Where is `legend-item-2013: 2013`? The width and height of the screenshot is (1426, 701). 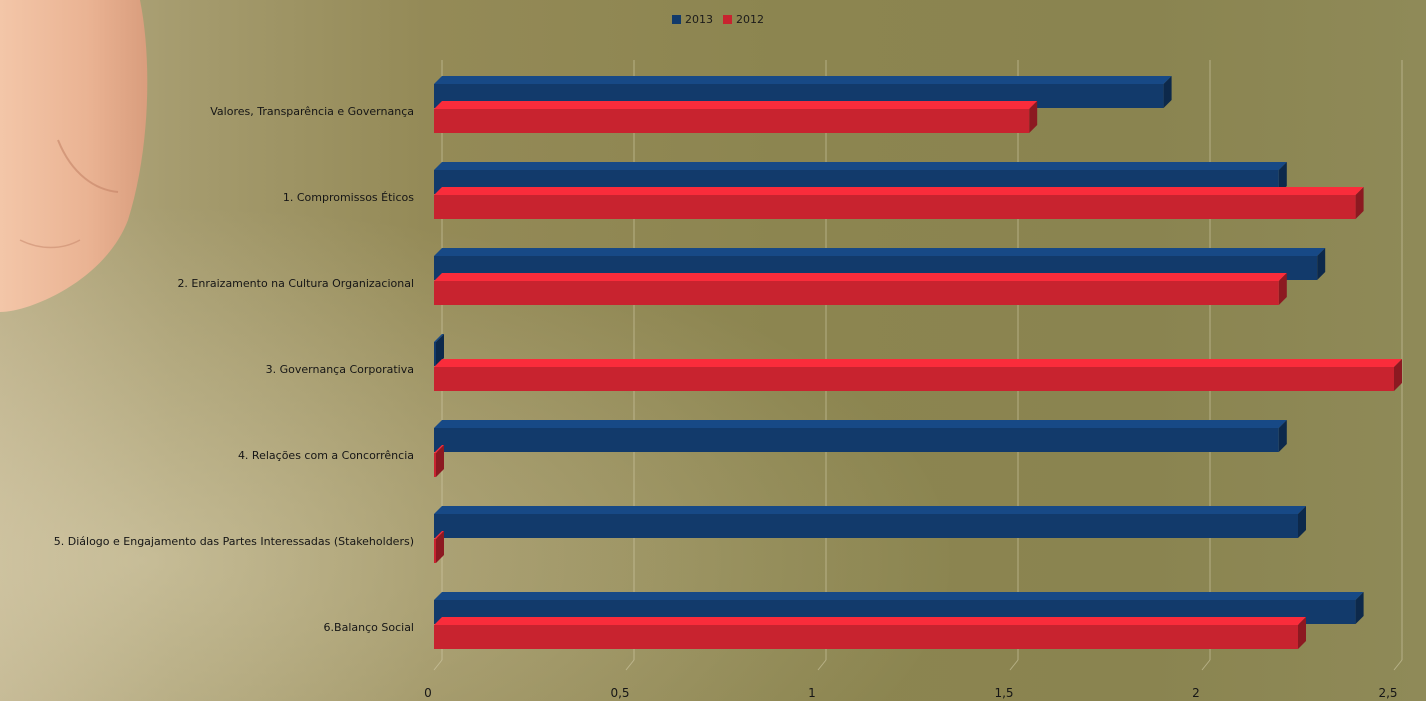 legend-item-2013: 2013 is located at coordinates (692, 19).